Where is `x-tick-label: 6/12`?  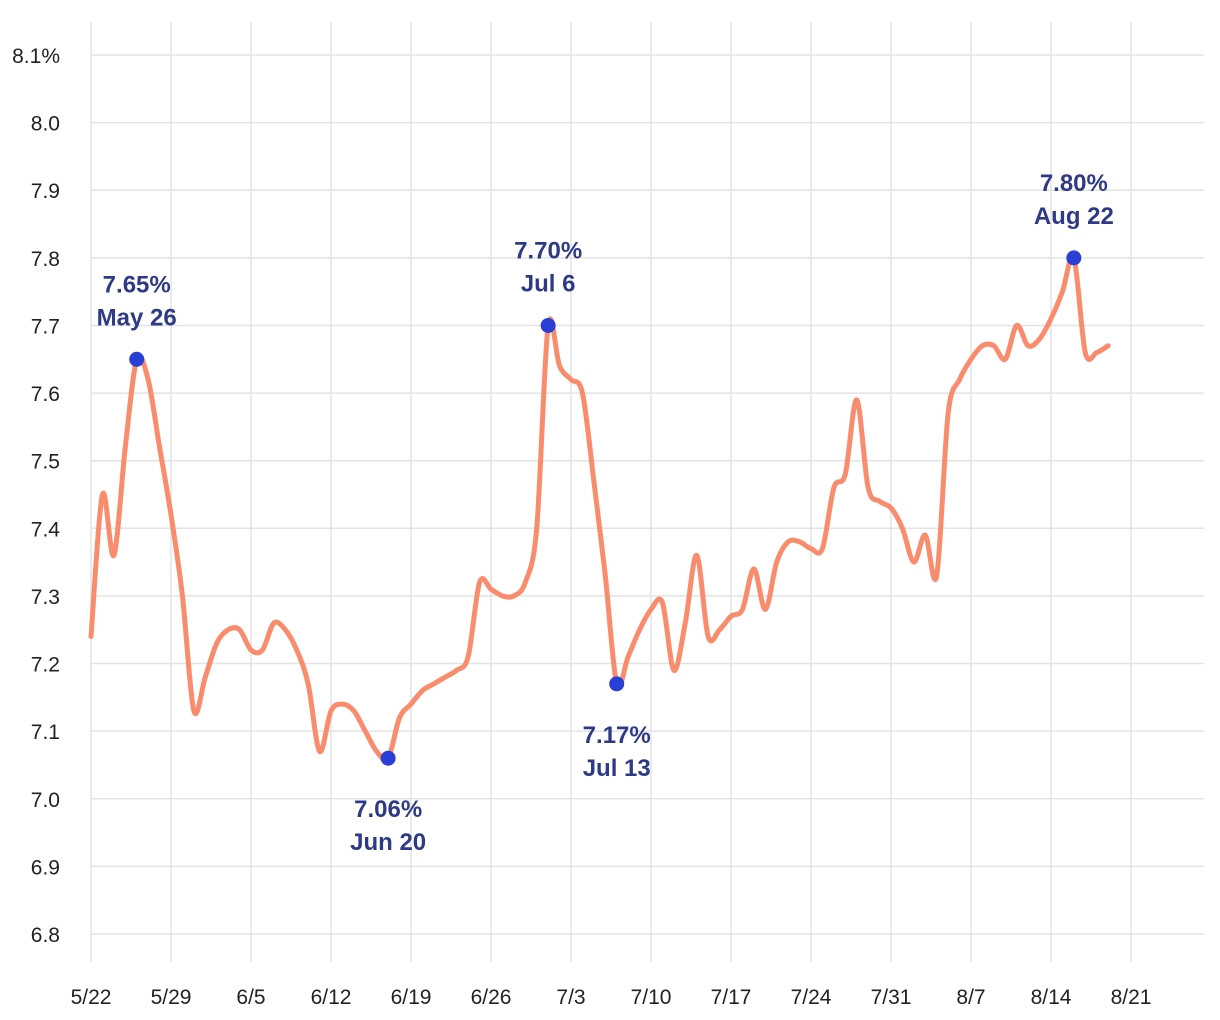
x-tick-label: 6/12 is located at coordinates (331, 997).